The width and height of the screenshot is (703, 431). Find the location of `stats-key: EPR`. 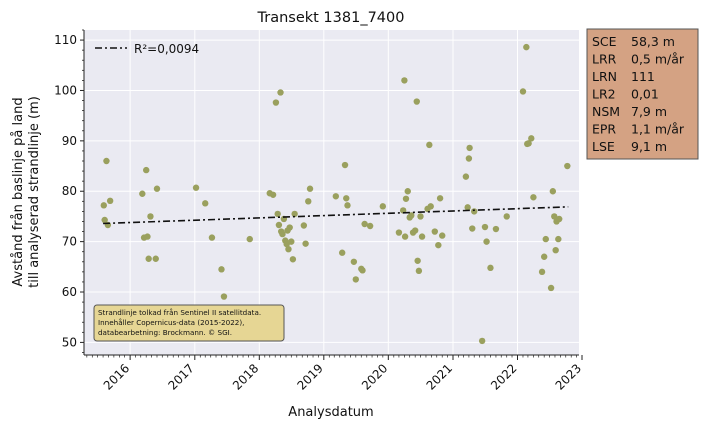

stats-key: EPR is located at coordinates (604, 129).